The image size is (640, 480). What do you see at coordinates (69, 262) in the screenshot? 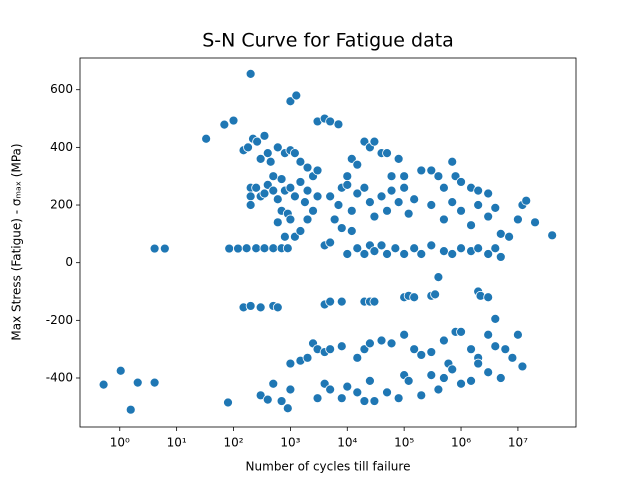
I see `y-tick-label: 0` at bounding box center [69, 262].